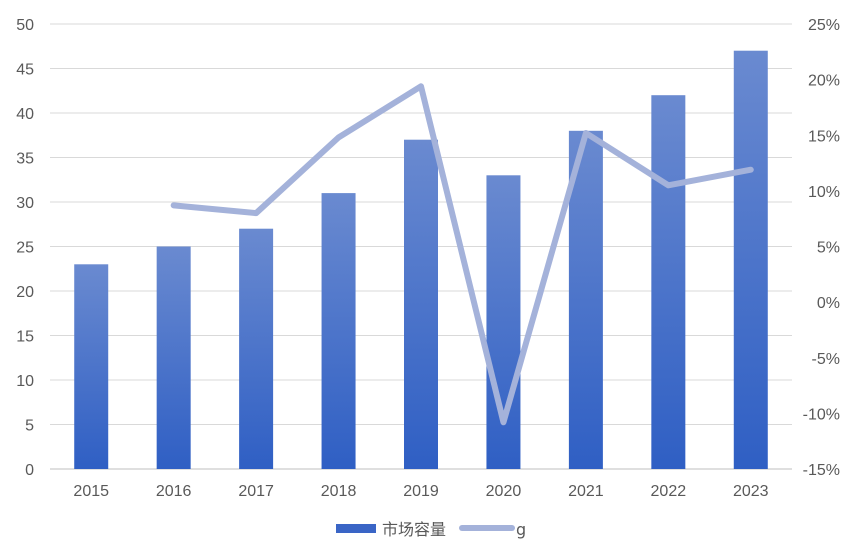 The width and height of the screenshot is (860, 559). Describe the element at coordinates (414, 529) in the screenshot. I see `legend-label-bar: 市场容量` at that location.